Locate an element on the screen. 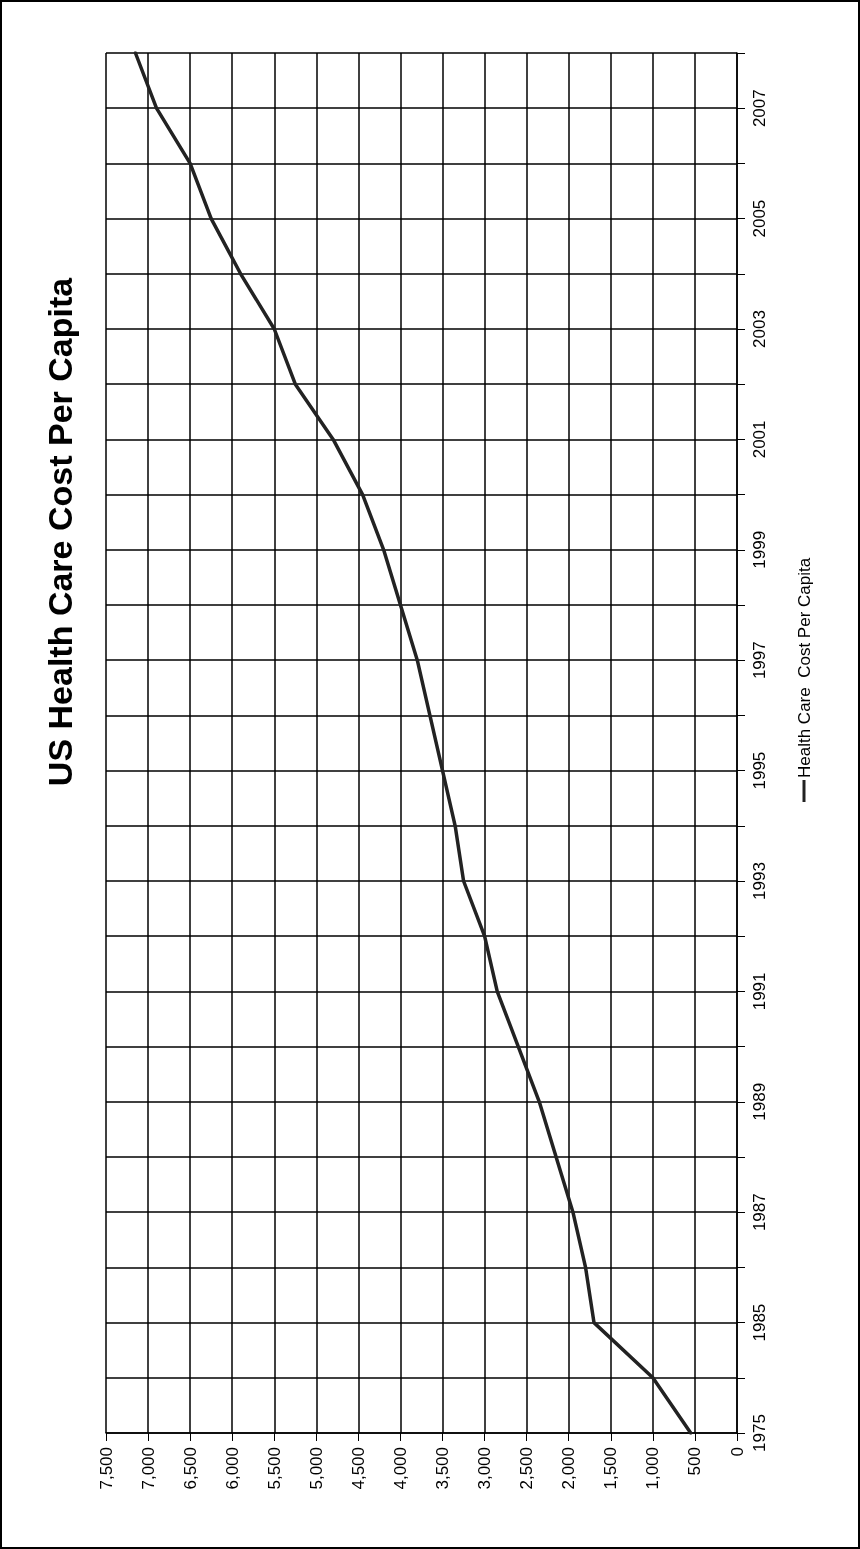  x-tick-label: 7,000 is located at coordinates (148, 1468).